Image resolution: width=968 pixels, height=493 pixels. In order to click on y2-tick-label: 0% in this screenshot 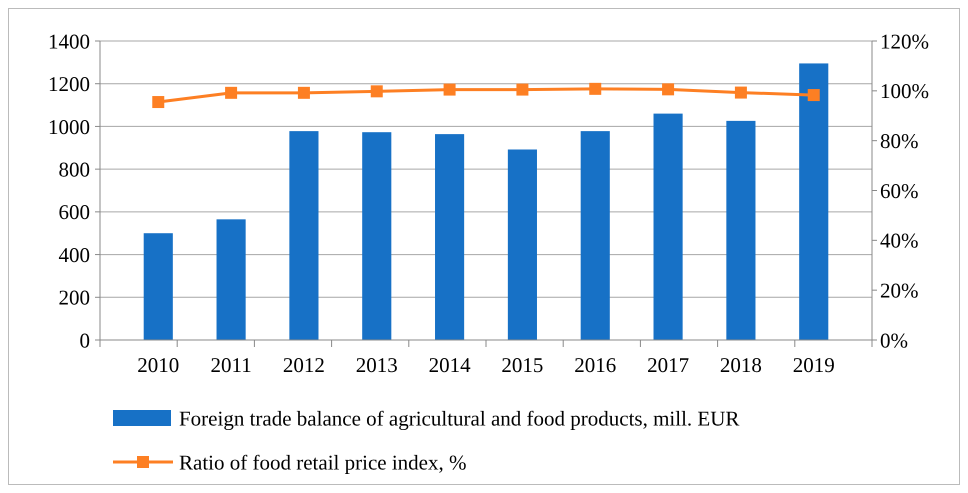, I will do `click(894, 340)`.